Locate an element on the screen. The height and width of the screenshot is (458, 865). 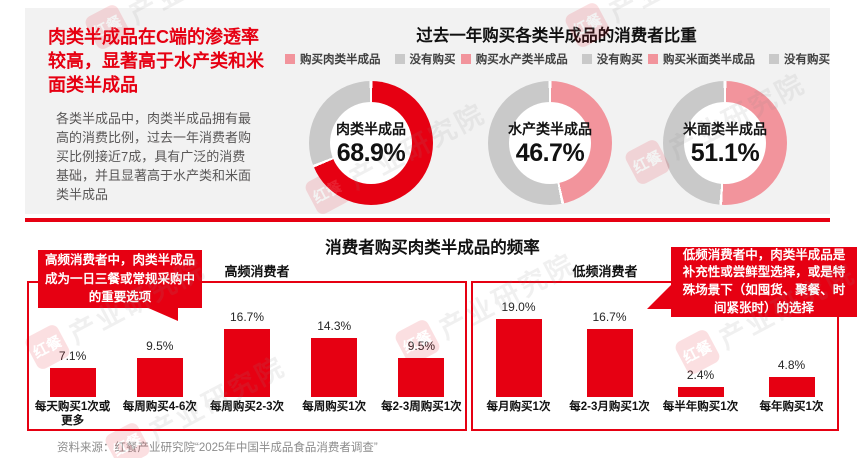
category-label: 每天购买1次或更多 is located at coordinates (72, 414).